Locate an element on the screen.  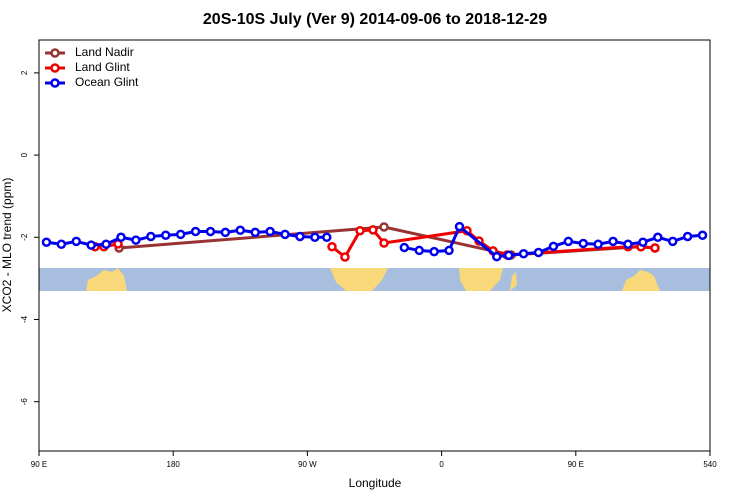
y-tick-label: -2 is located at coordinates (24, 237).